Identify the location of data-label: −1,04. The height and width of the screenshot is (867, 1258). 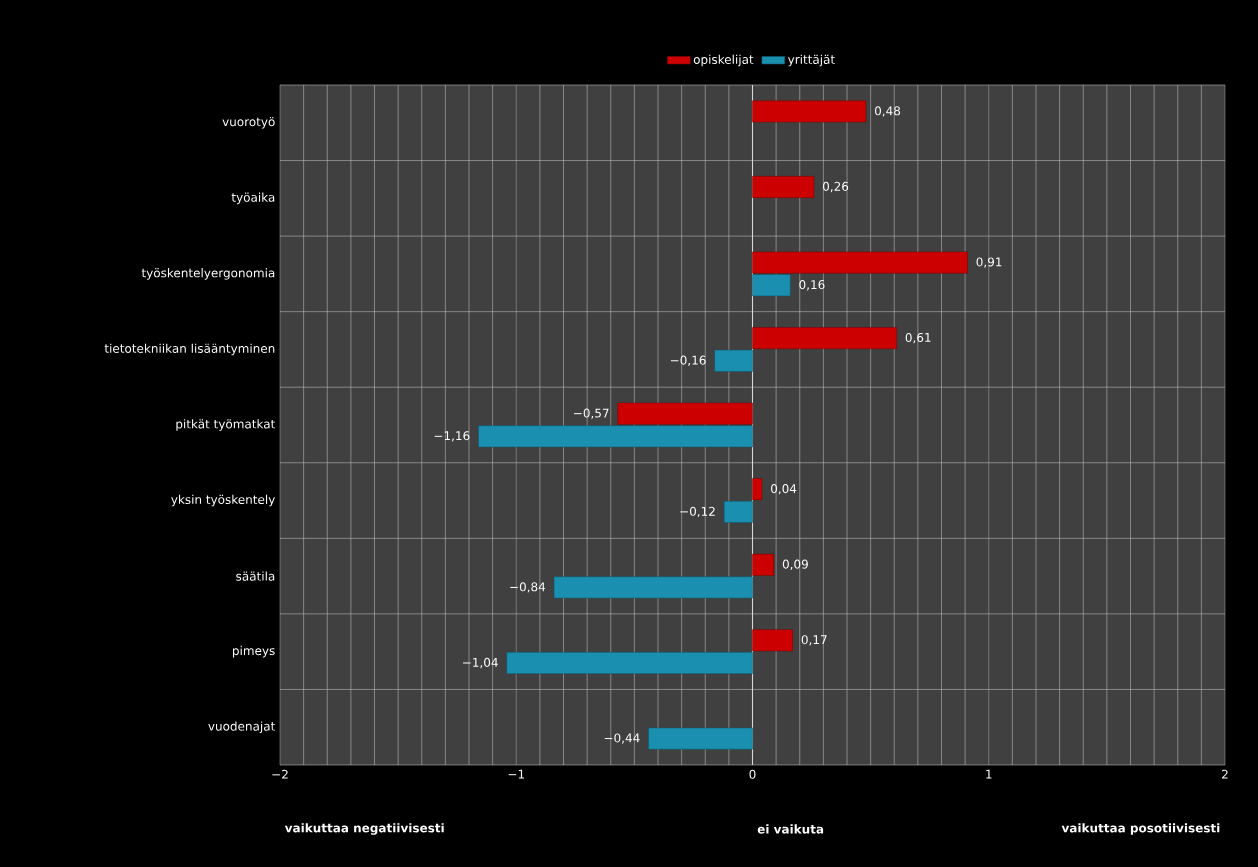
(480, 663).